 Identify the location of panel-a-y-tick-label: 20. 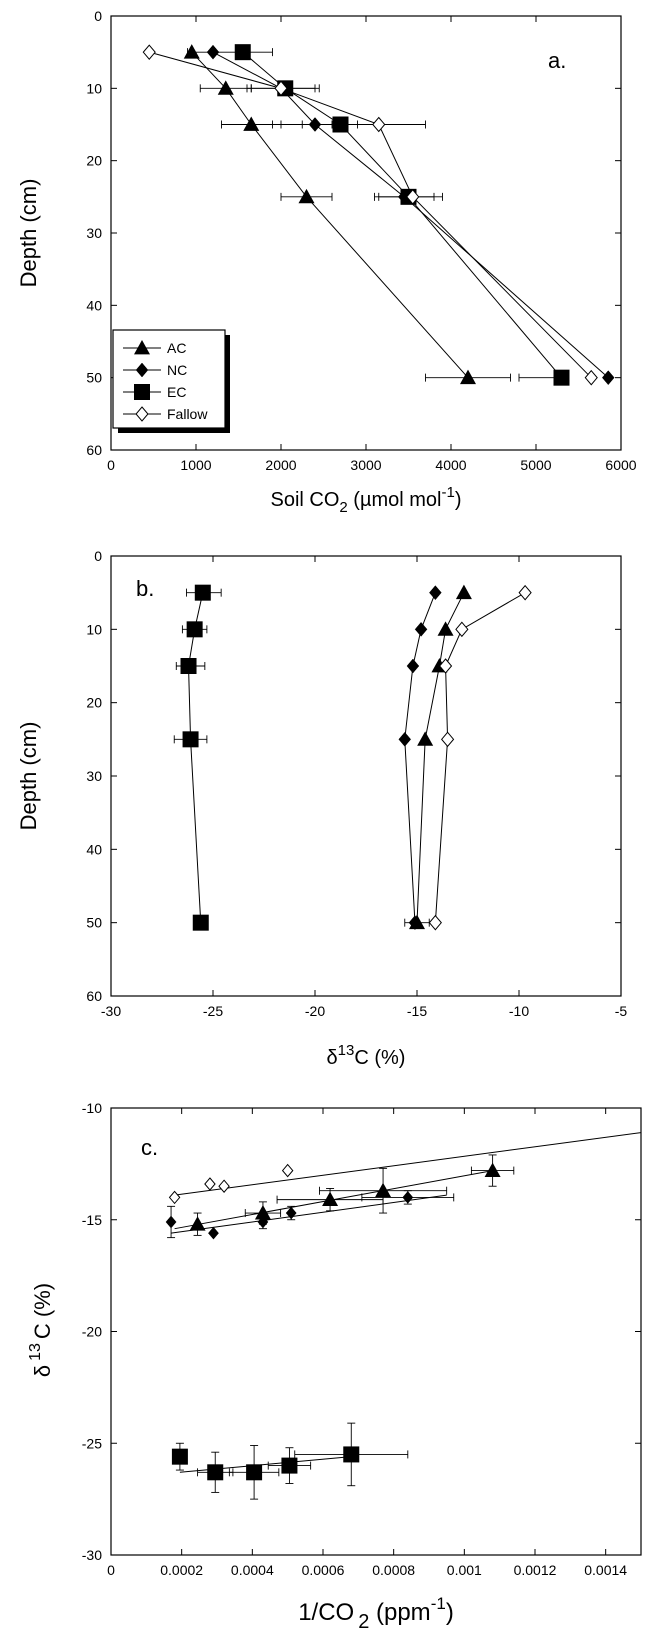
(94, 161).